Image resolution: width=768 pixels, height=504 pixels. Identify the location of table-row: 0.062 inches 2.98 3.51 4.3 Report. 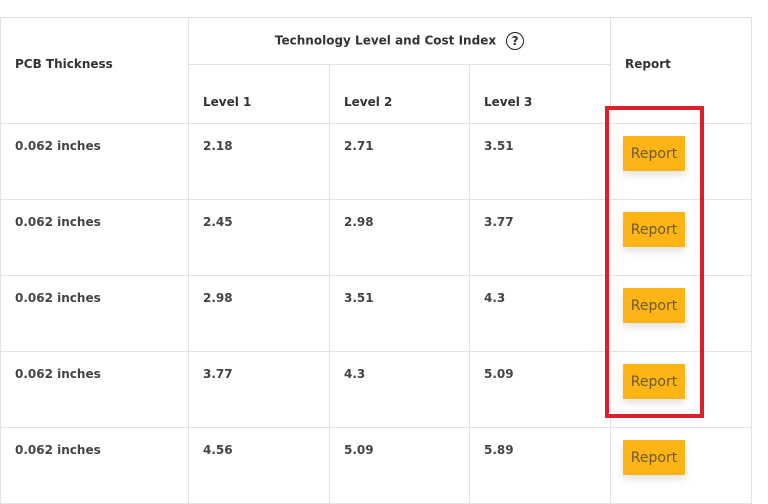
(376, 313).